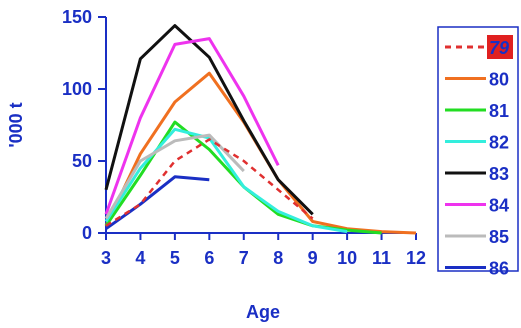 The image size is (521, 328). I want to click on x-tick-label: 9, so click(313, 258).